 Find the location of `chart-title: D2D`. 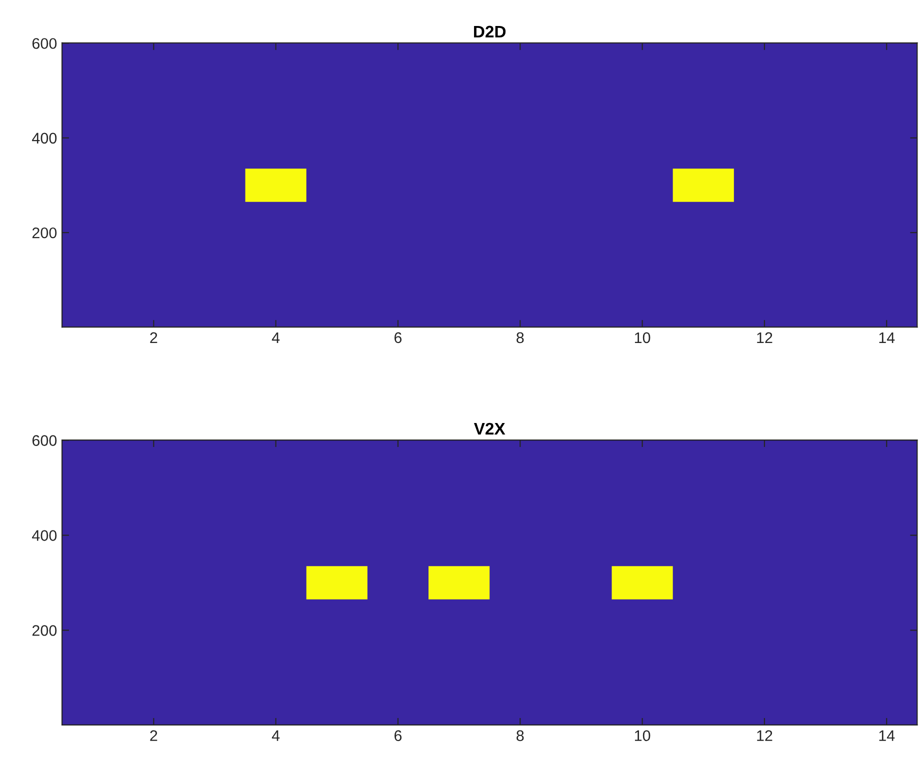

chart-title: D2D is located at coordinates (490, 32).